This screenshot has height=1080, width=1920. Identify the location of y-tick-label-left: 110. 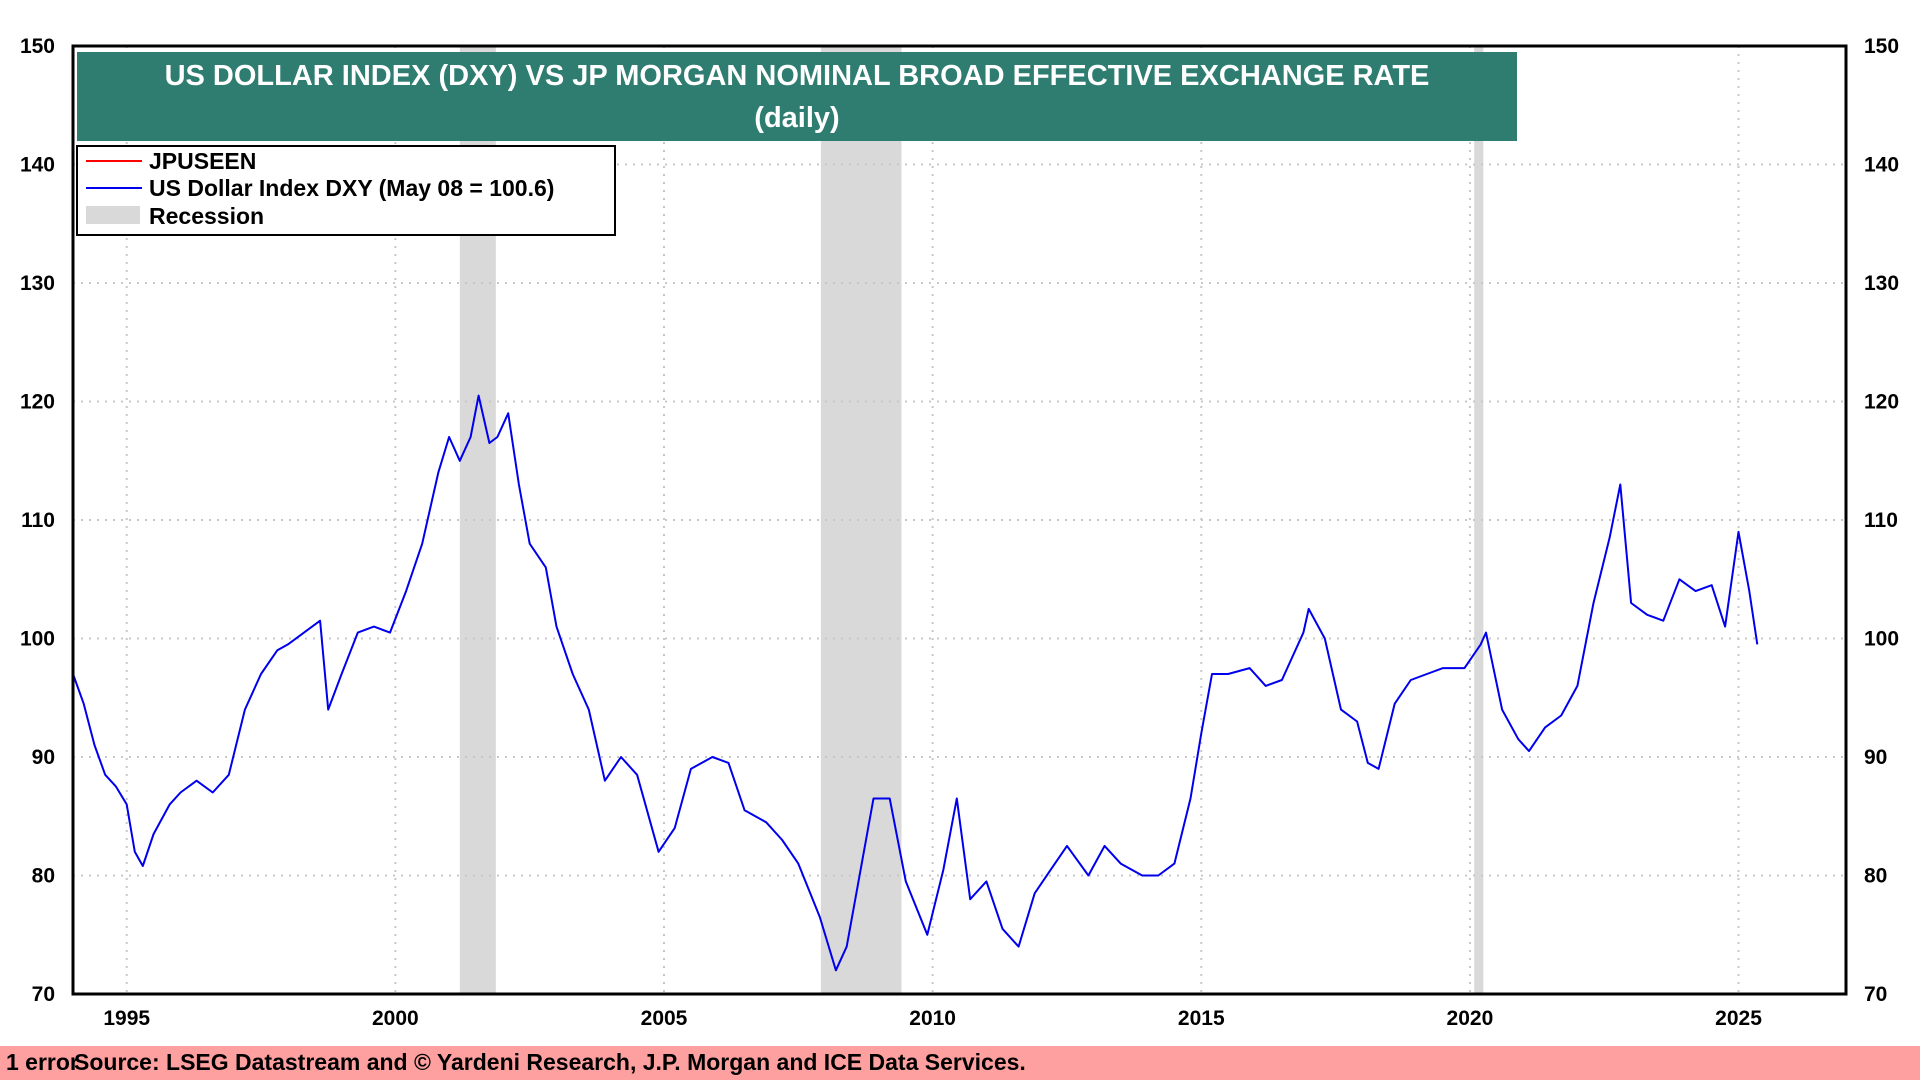
(38, 520).